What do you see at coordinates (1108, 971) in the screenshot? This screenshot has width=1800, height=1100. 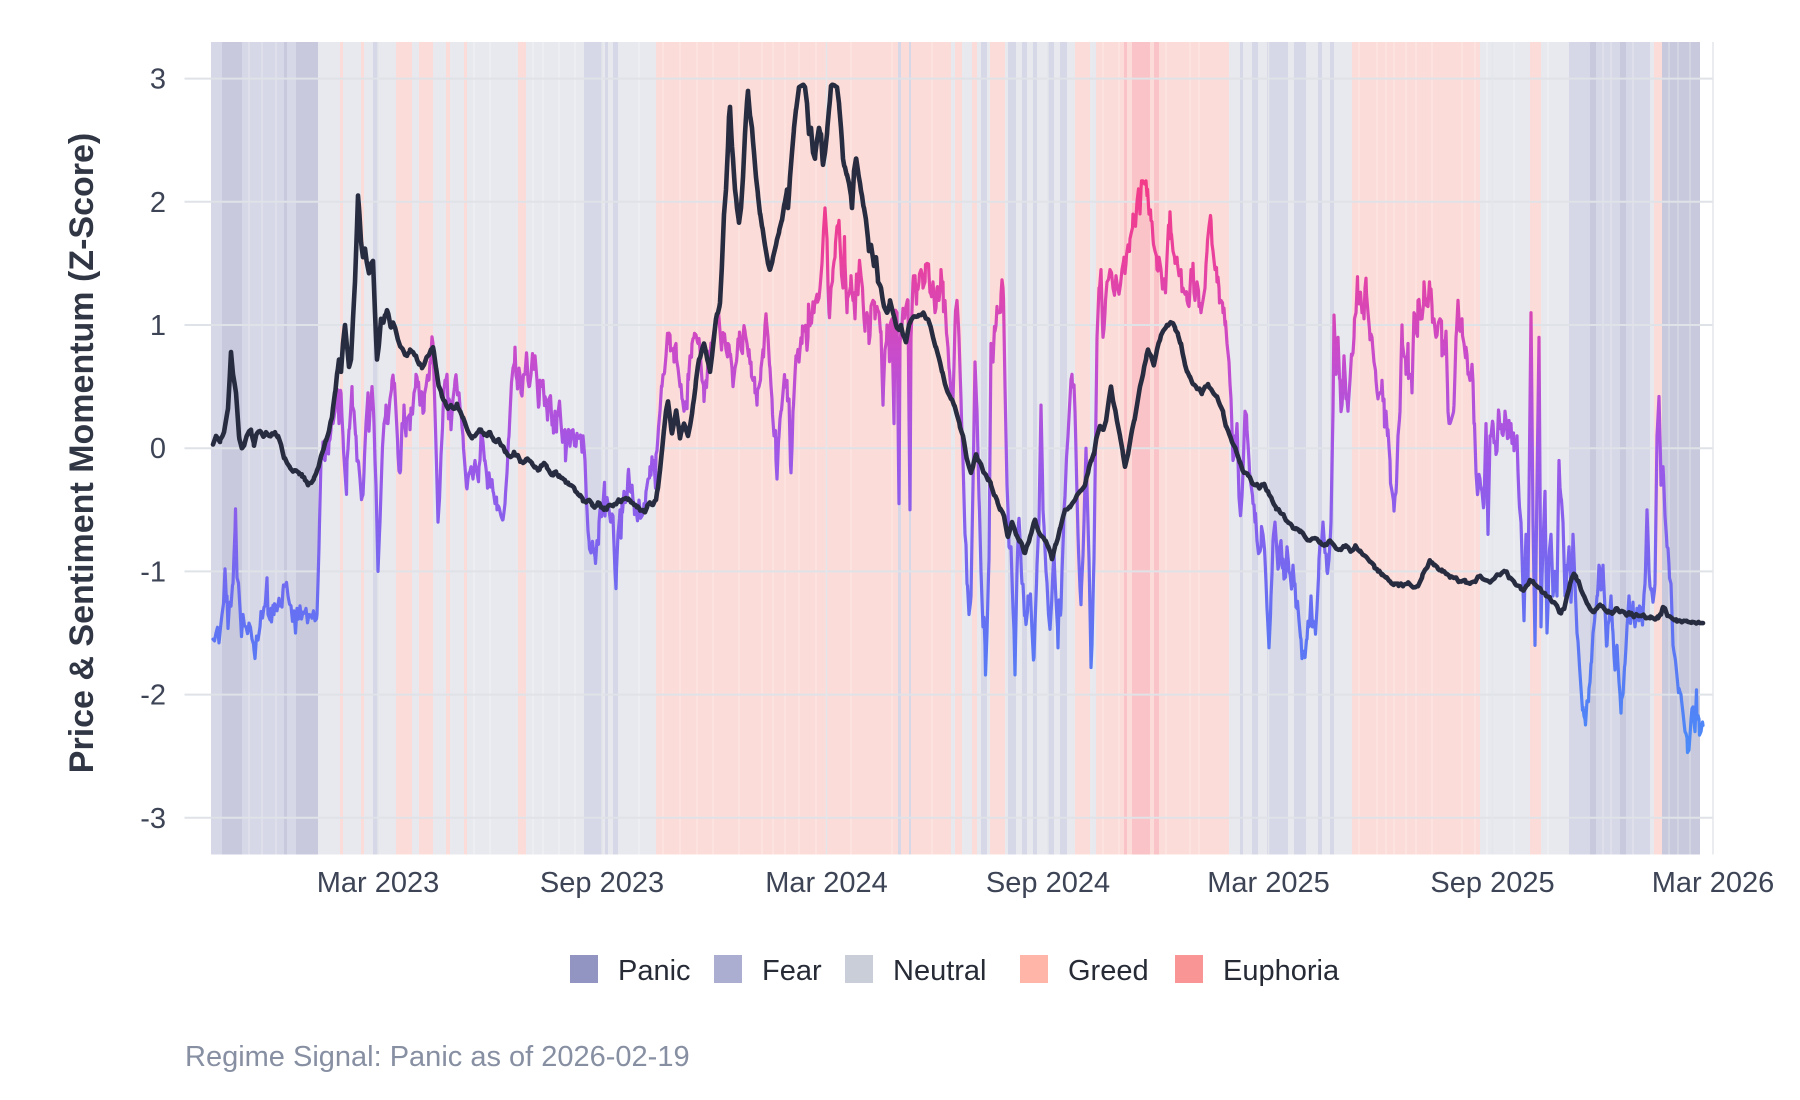 I see `svg-text: Greed` at bounding box center [1108, 971].